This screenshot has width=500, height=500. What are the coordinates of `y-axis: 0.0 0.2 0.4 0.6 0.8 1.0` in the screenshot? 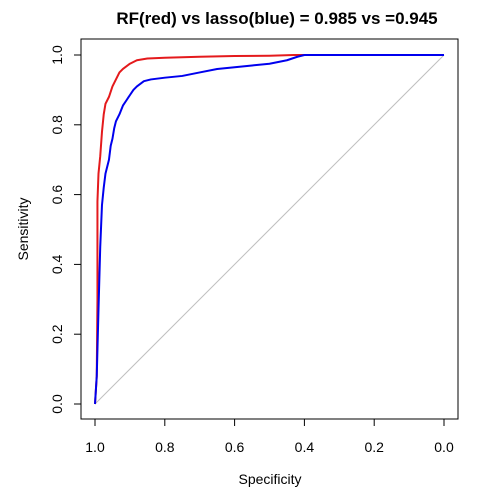 It's located at (65, 229).